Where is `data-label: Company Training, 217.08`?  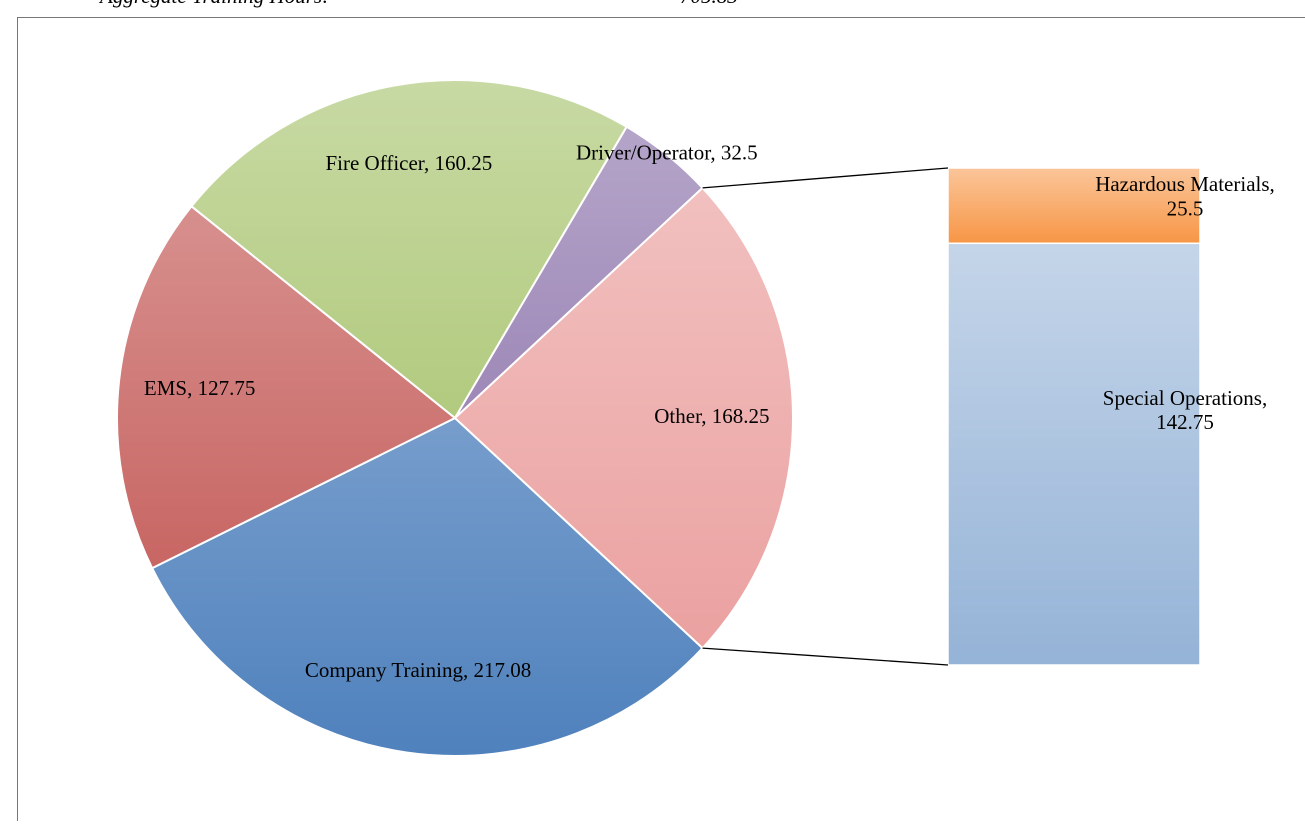
data-label: Company Training, 217.08 is located at coordinates (418, 670).